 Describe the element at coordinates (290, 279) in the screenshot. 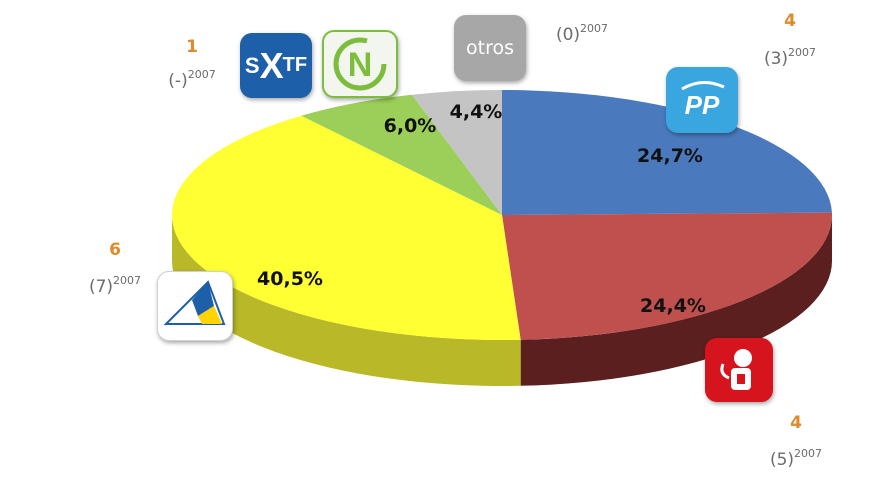

I see `slice-label-cc: 40,5%` at that location.